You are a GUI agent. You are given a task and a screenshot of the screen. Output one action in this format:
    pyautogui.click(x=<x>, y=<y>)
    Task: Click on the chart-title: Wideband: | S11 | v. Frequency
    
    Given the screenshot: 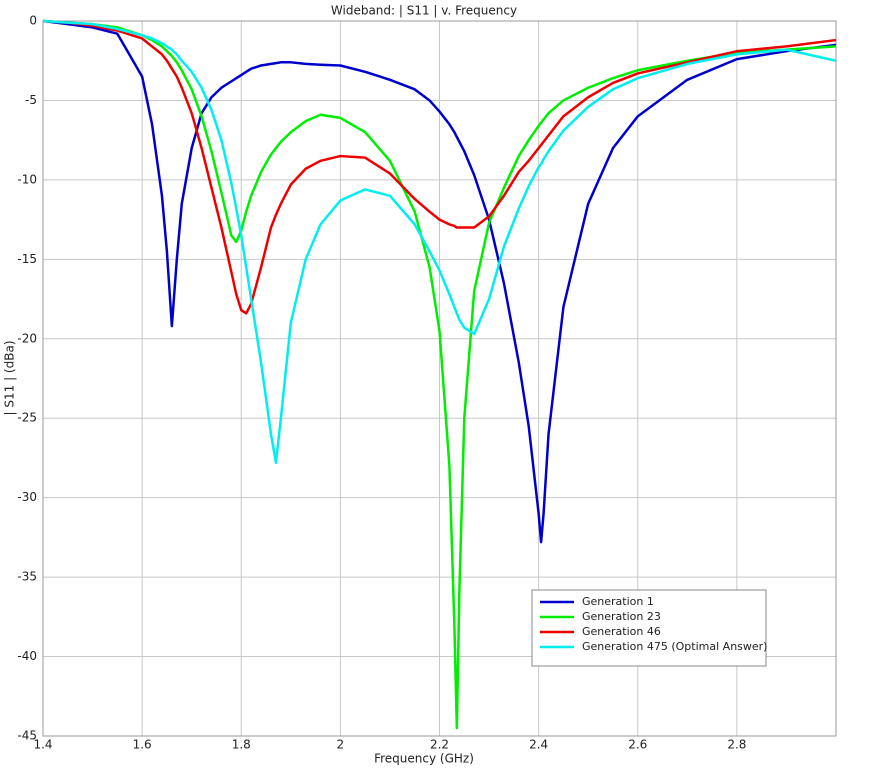 What is the action you would take?
    pyautogui.click(x=424, y=11)
    